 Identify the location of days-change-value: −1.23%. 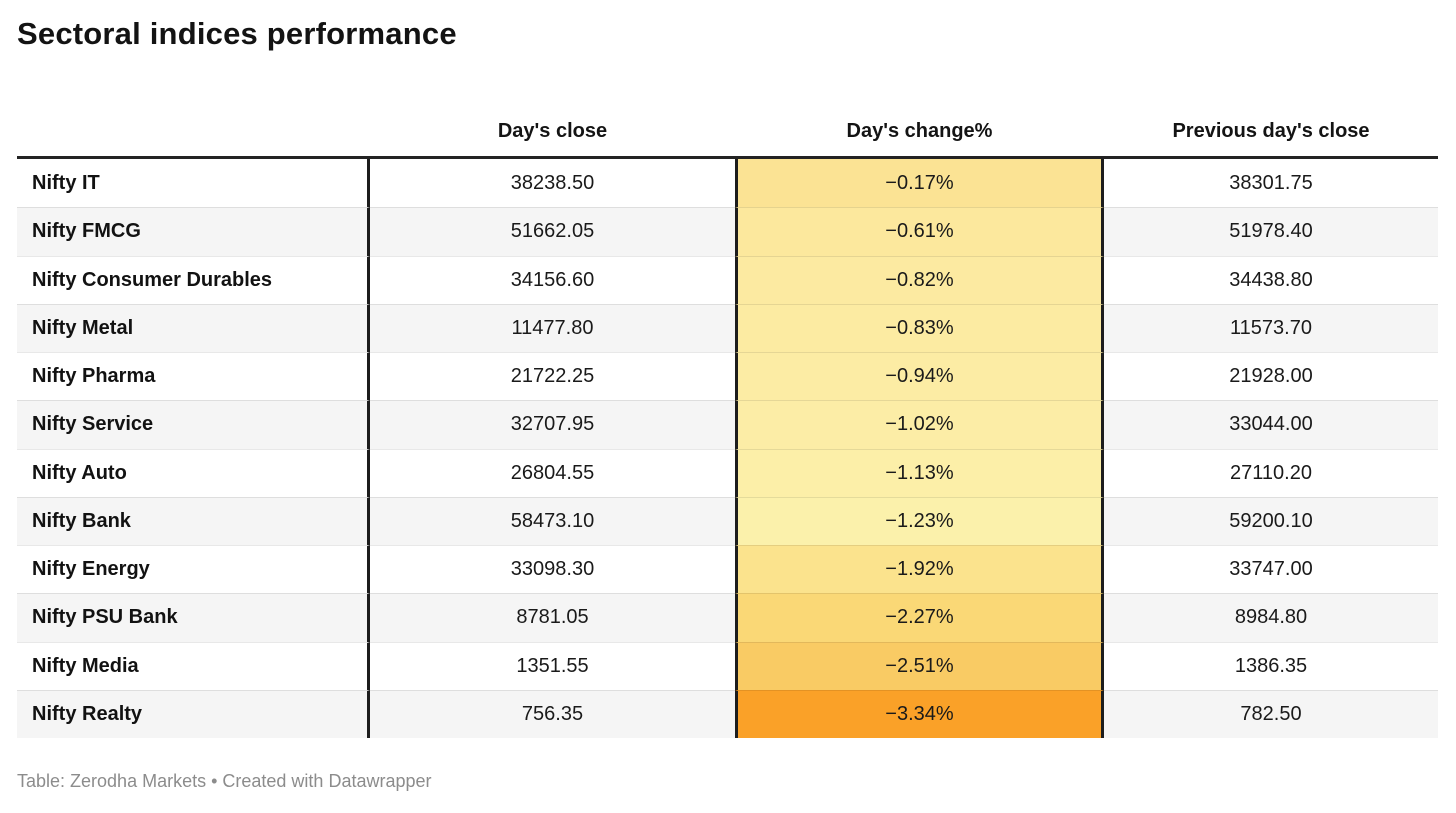
(919, 520).